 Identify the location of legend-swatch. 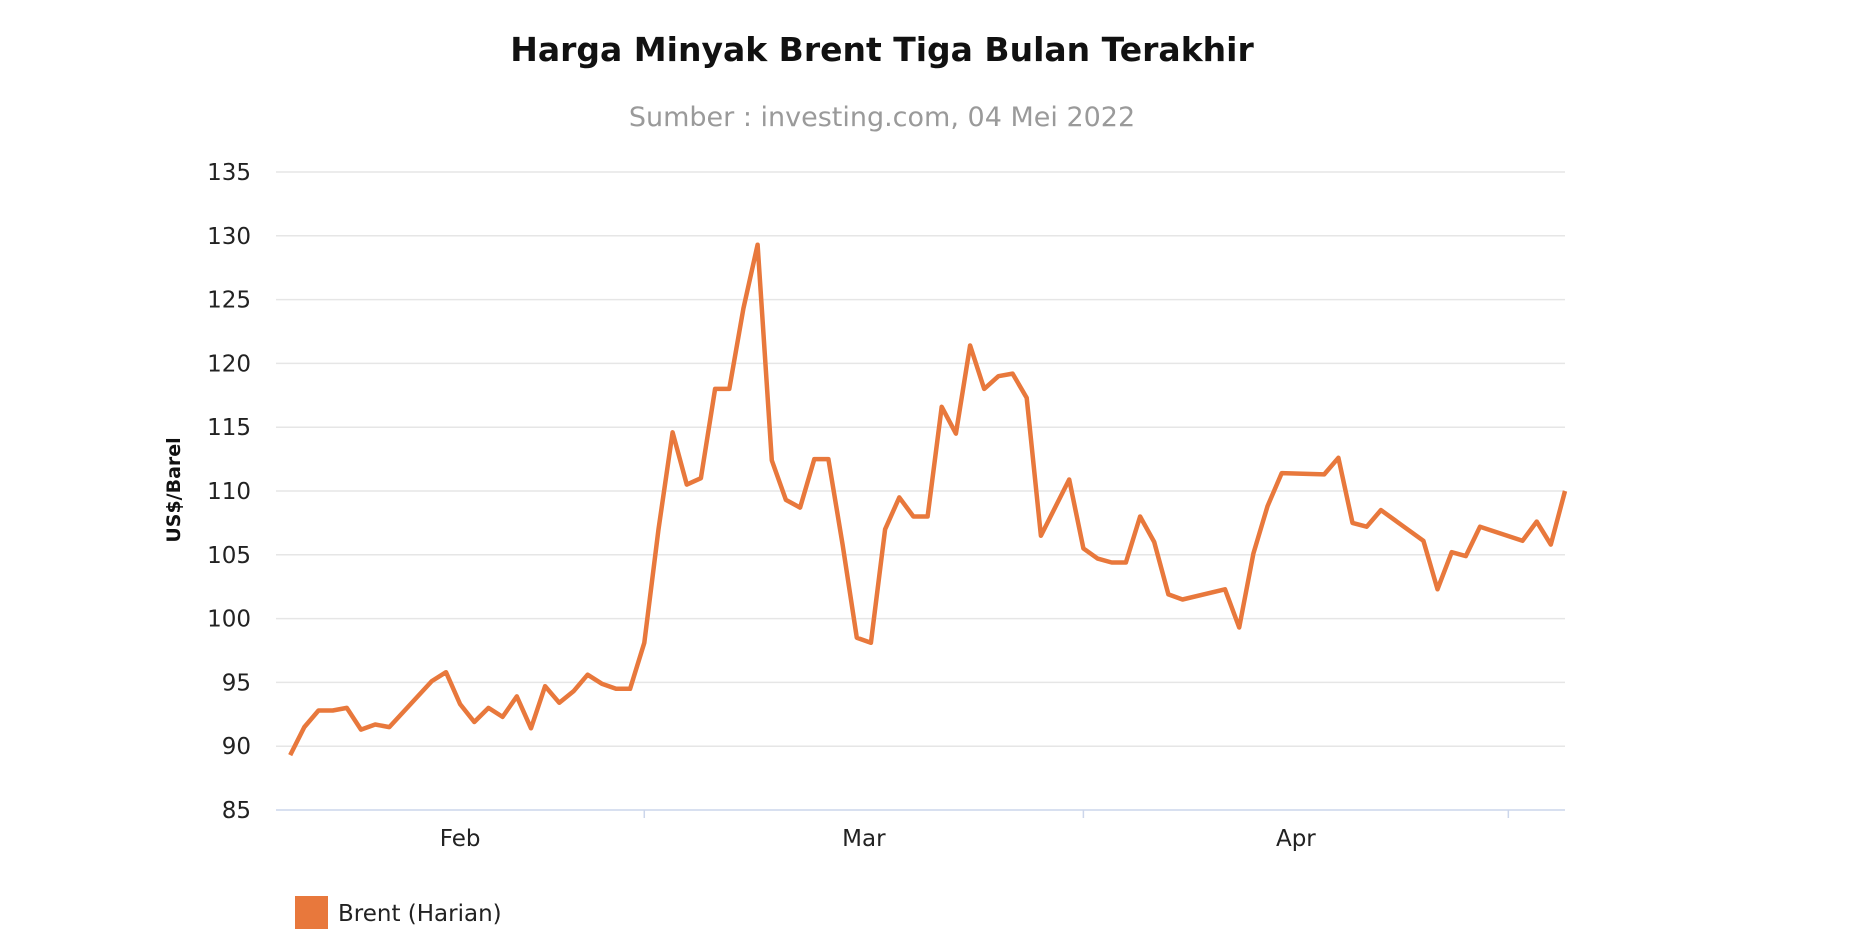
(311, 912).